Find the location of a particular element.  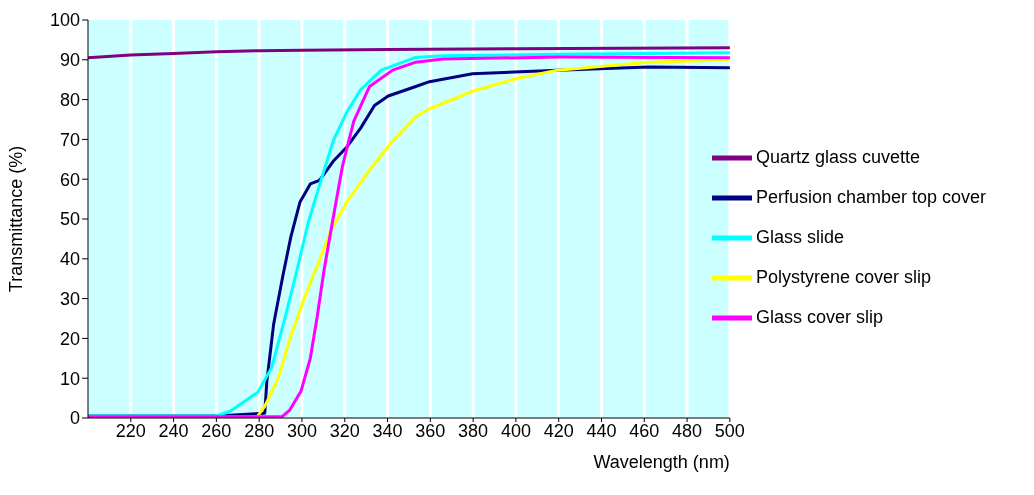

x-tick-label: 300 is located at coordinates (301, 430).